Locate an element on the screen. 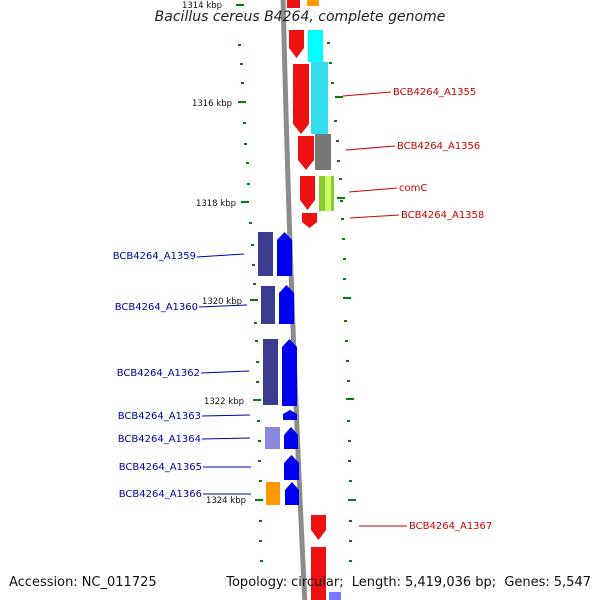 The image size is (600, 600). accession-info: Accession: NC_011725 is located at coordinates (83, 582).